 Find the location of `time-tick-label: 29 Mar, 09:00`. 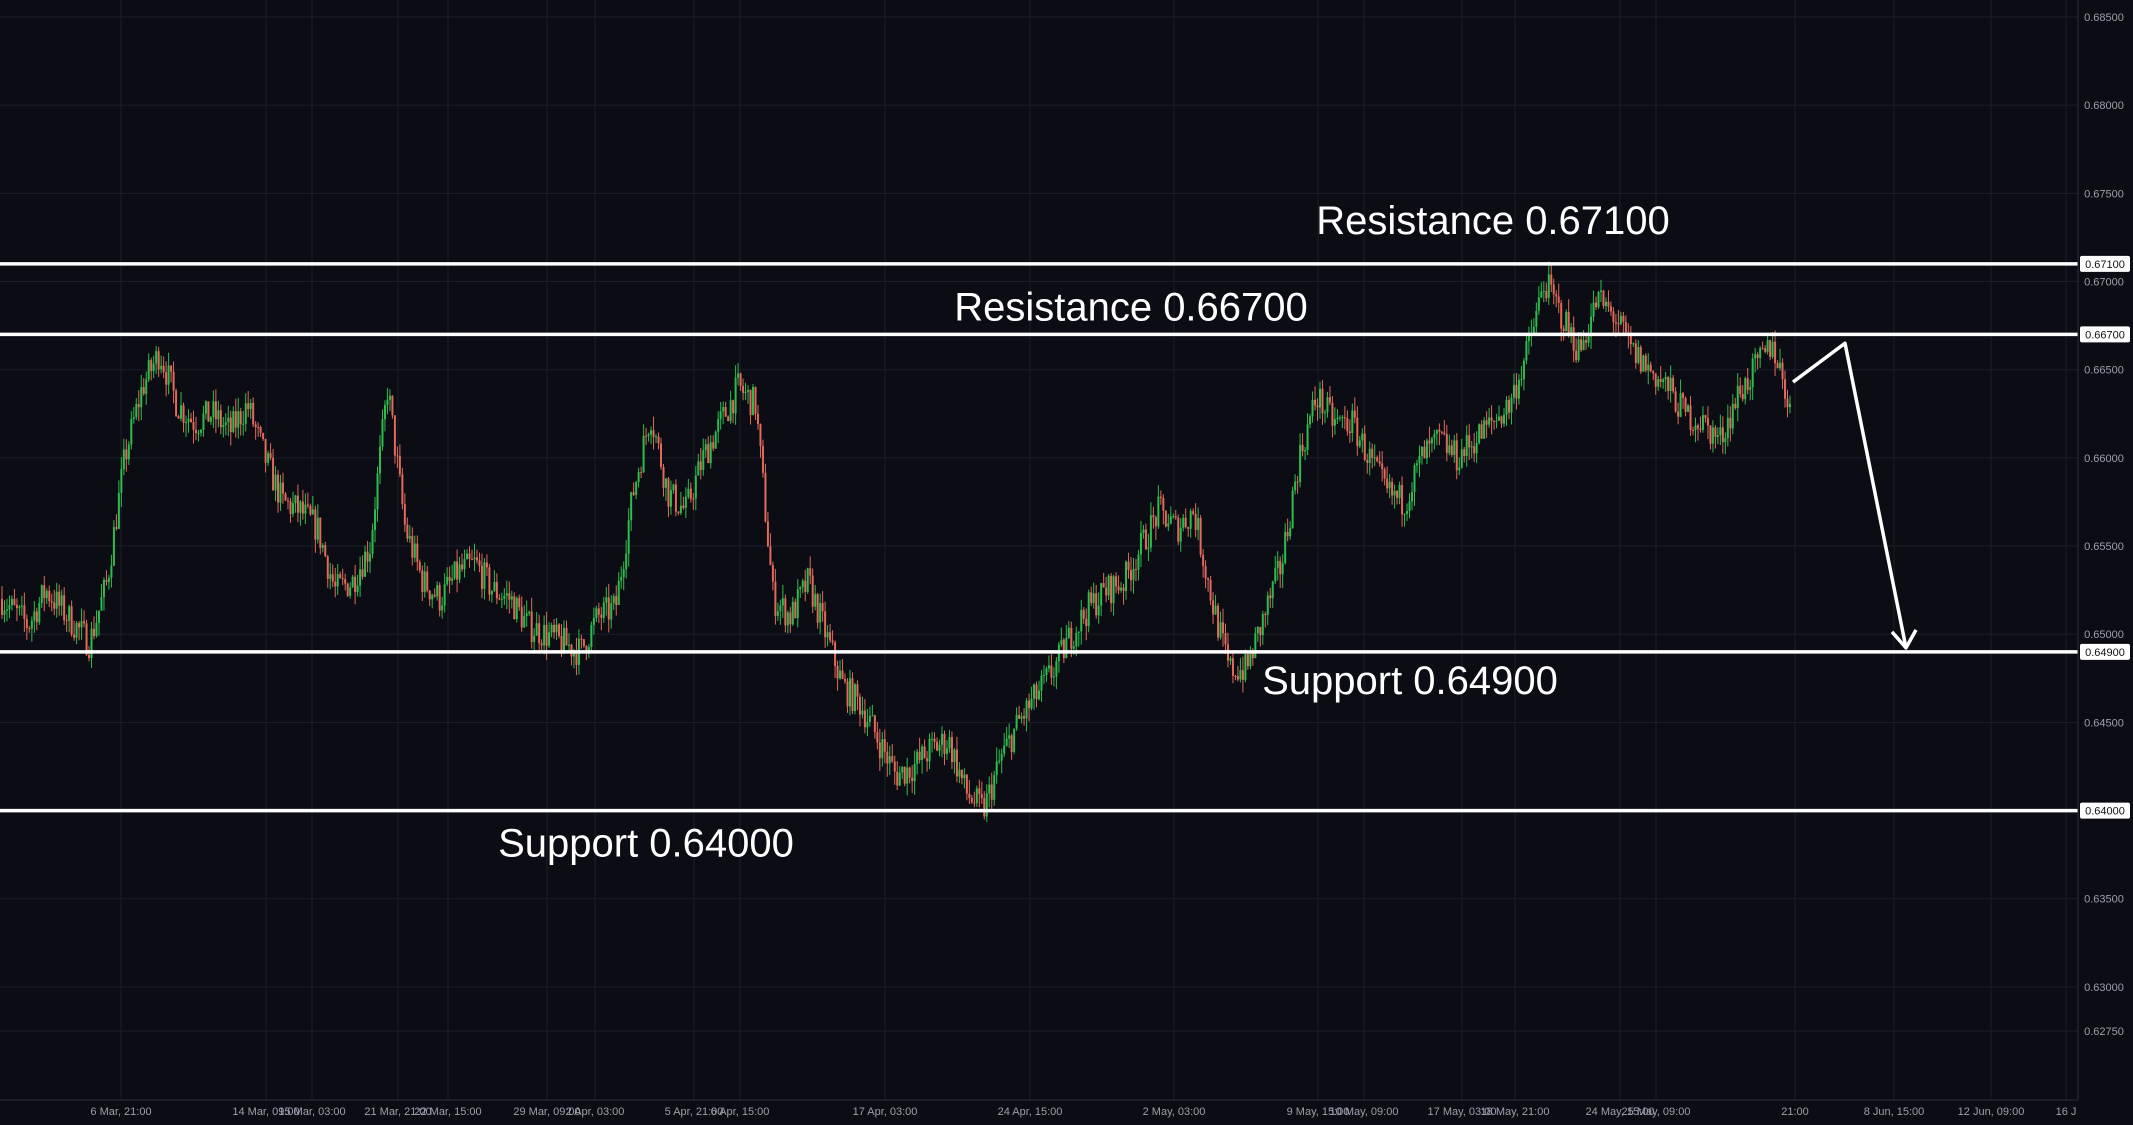

time-tick-label: 29 Mar, 09:00 is located at coordinates (546, 1112).